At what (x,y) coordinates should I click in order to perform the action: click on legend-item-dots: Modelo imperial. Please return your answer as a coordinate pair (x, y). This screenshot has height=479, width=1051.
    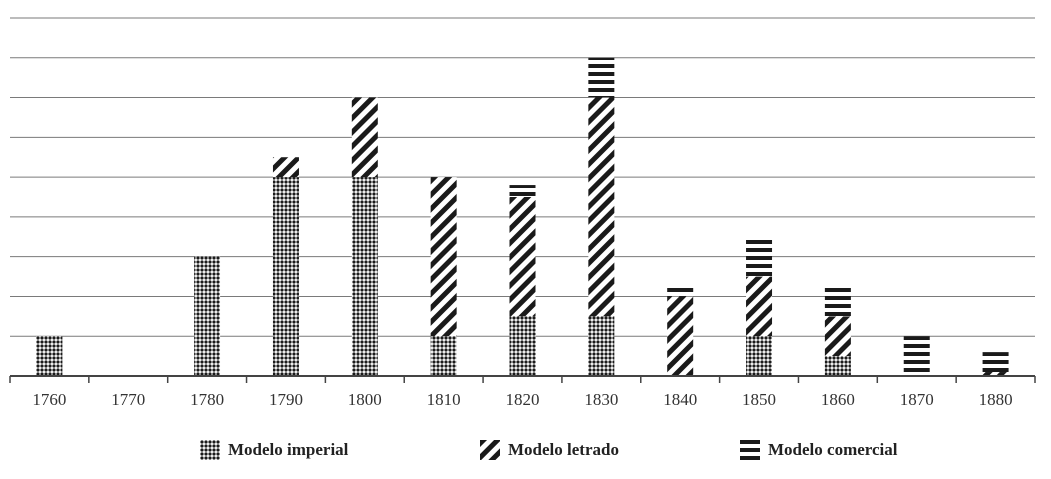
    Looking at the image, I should click on (274, 450).